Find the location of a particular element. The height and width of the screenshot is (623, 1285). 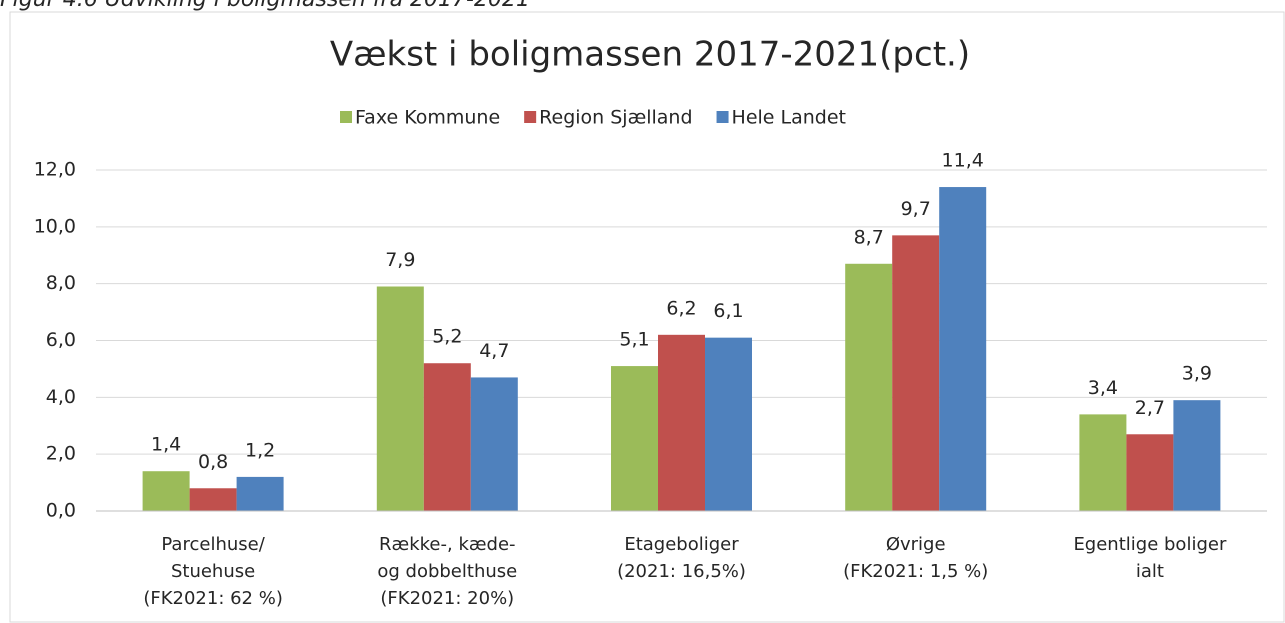

value-label: 3,4 is located at coordinates (1103, 388).